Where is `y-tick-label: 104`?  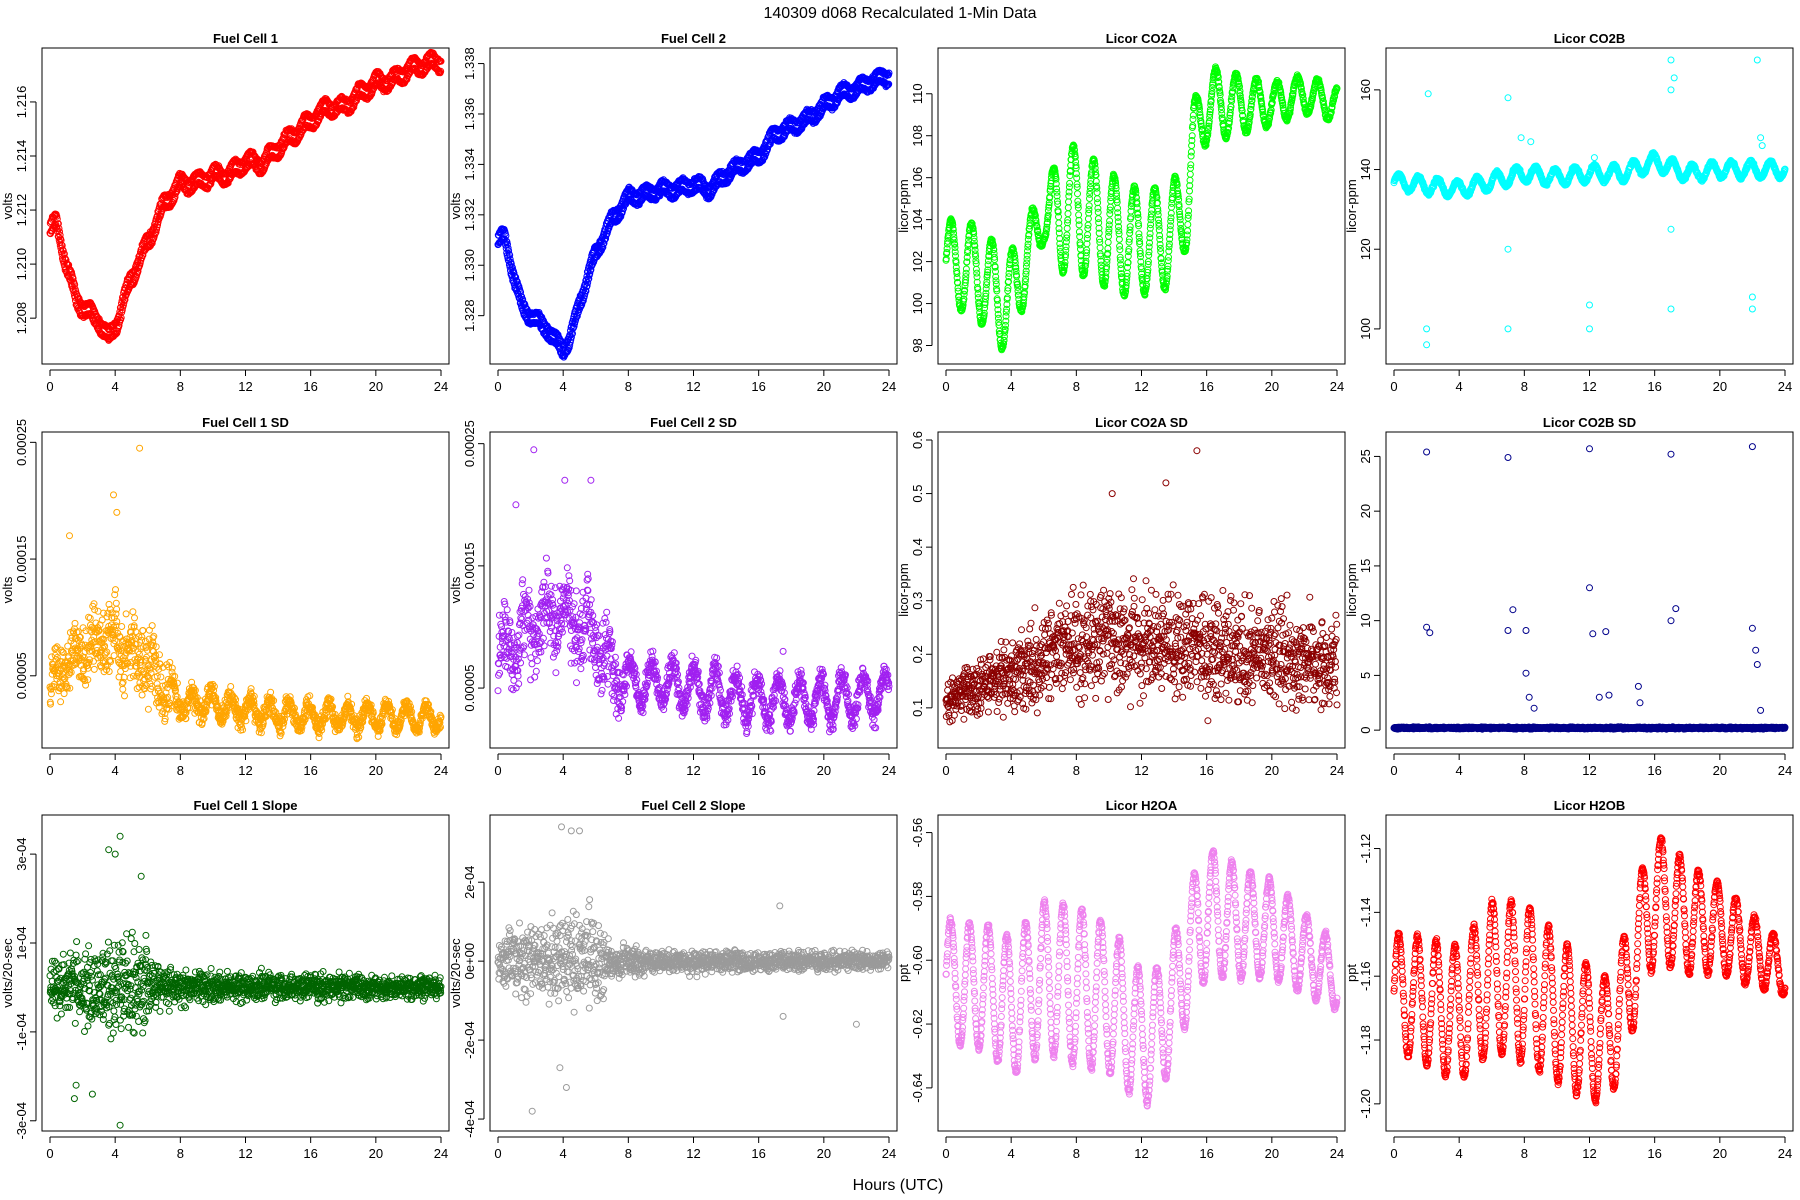 y-tick-label: 104 is located at coordinates (917, 220).